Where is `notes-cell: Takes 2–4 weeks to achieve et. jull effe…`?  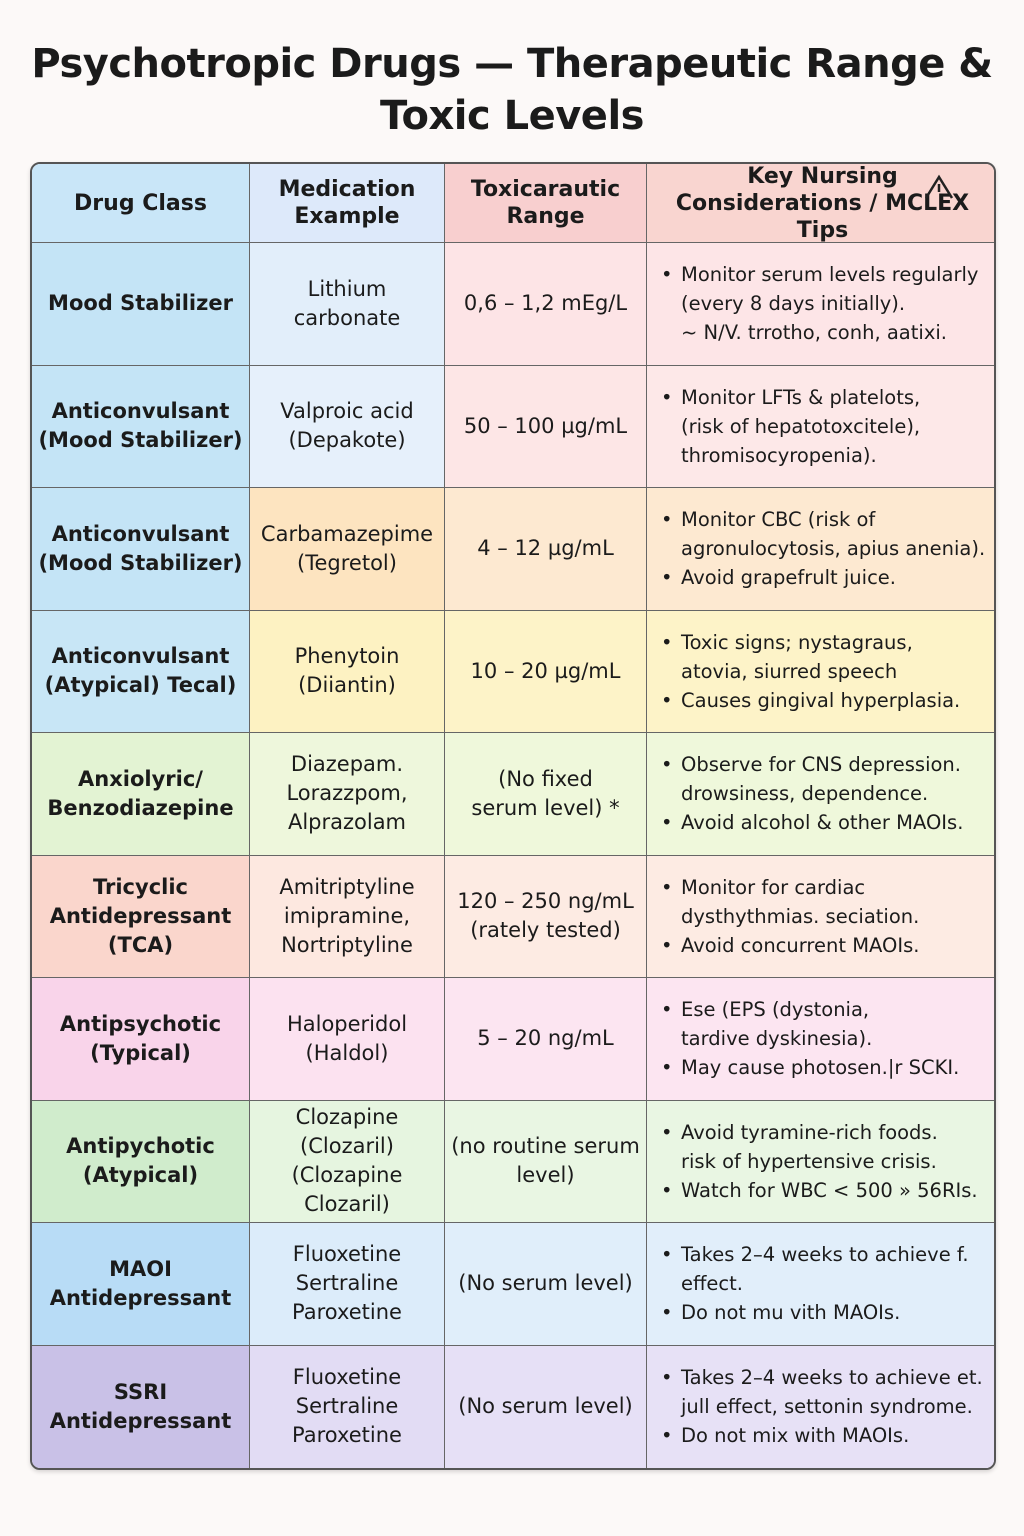 notes-cell: Takes 2–4 weeks to achieve et. jull effe… is located at coordinates (820, 1406).